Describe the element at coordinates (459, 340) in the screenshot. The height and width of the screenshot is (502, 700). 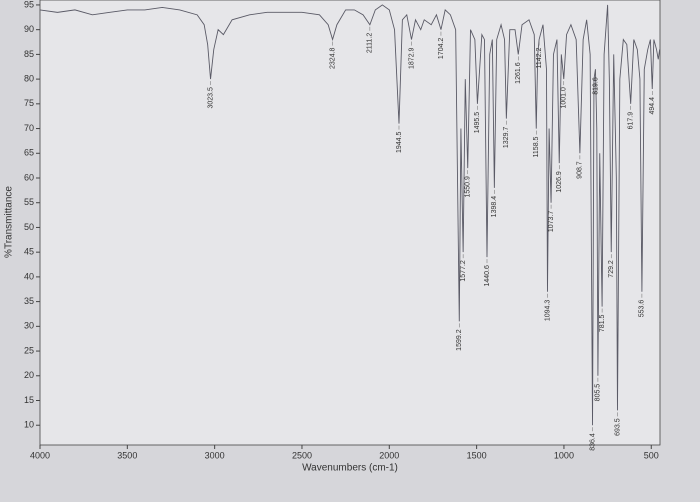
I see `peak-label: 1599.2` at that location.